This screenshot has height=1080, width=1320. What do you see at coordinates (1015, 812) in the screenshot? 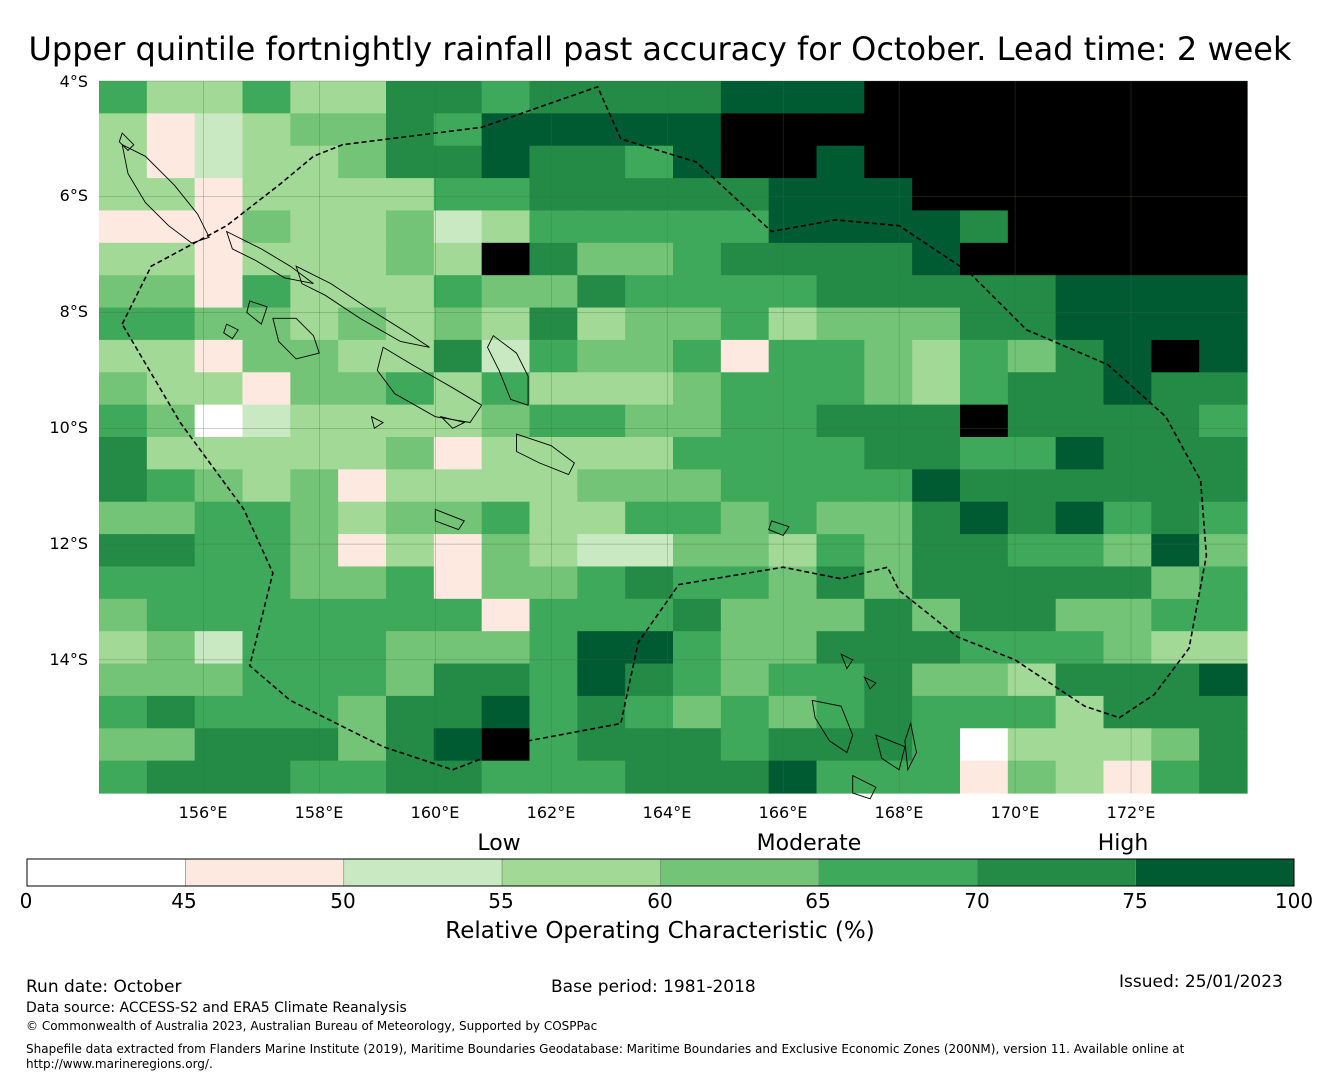
I see `lon-label-170e: 170°E` at bounding box center [1015, 812].